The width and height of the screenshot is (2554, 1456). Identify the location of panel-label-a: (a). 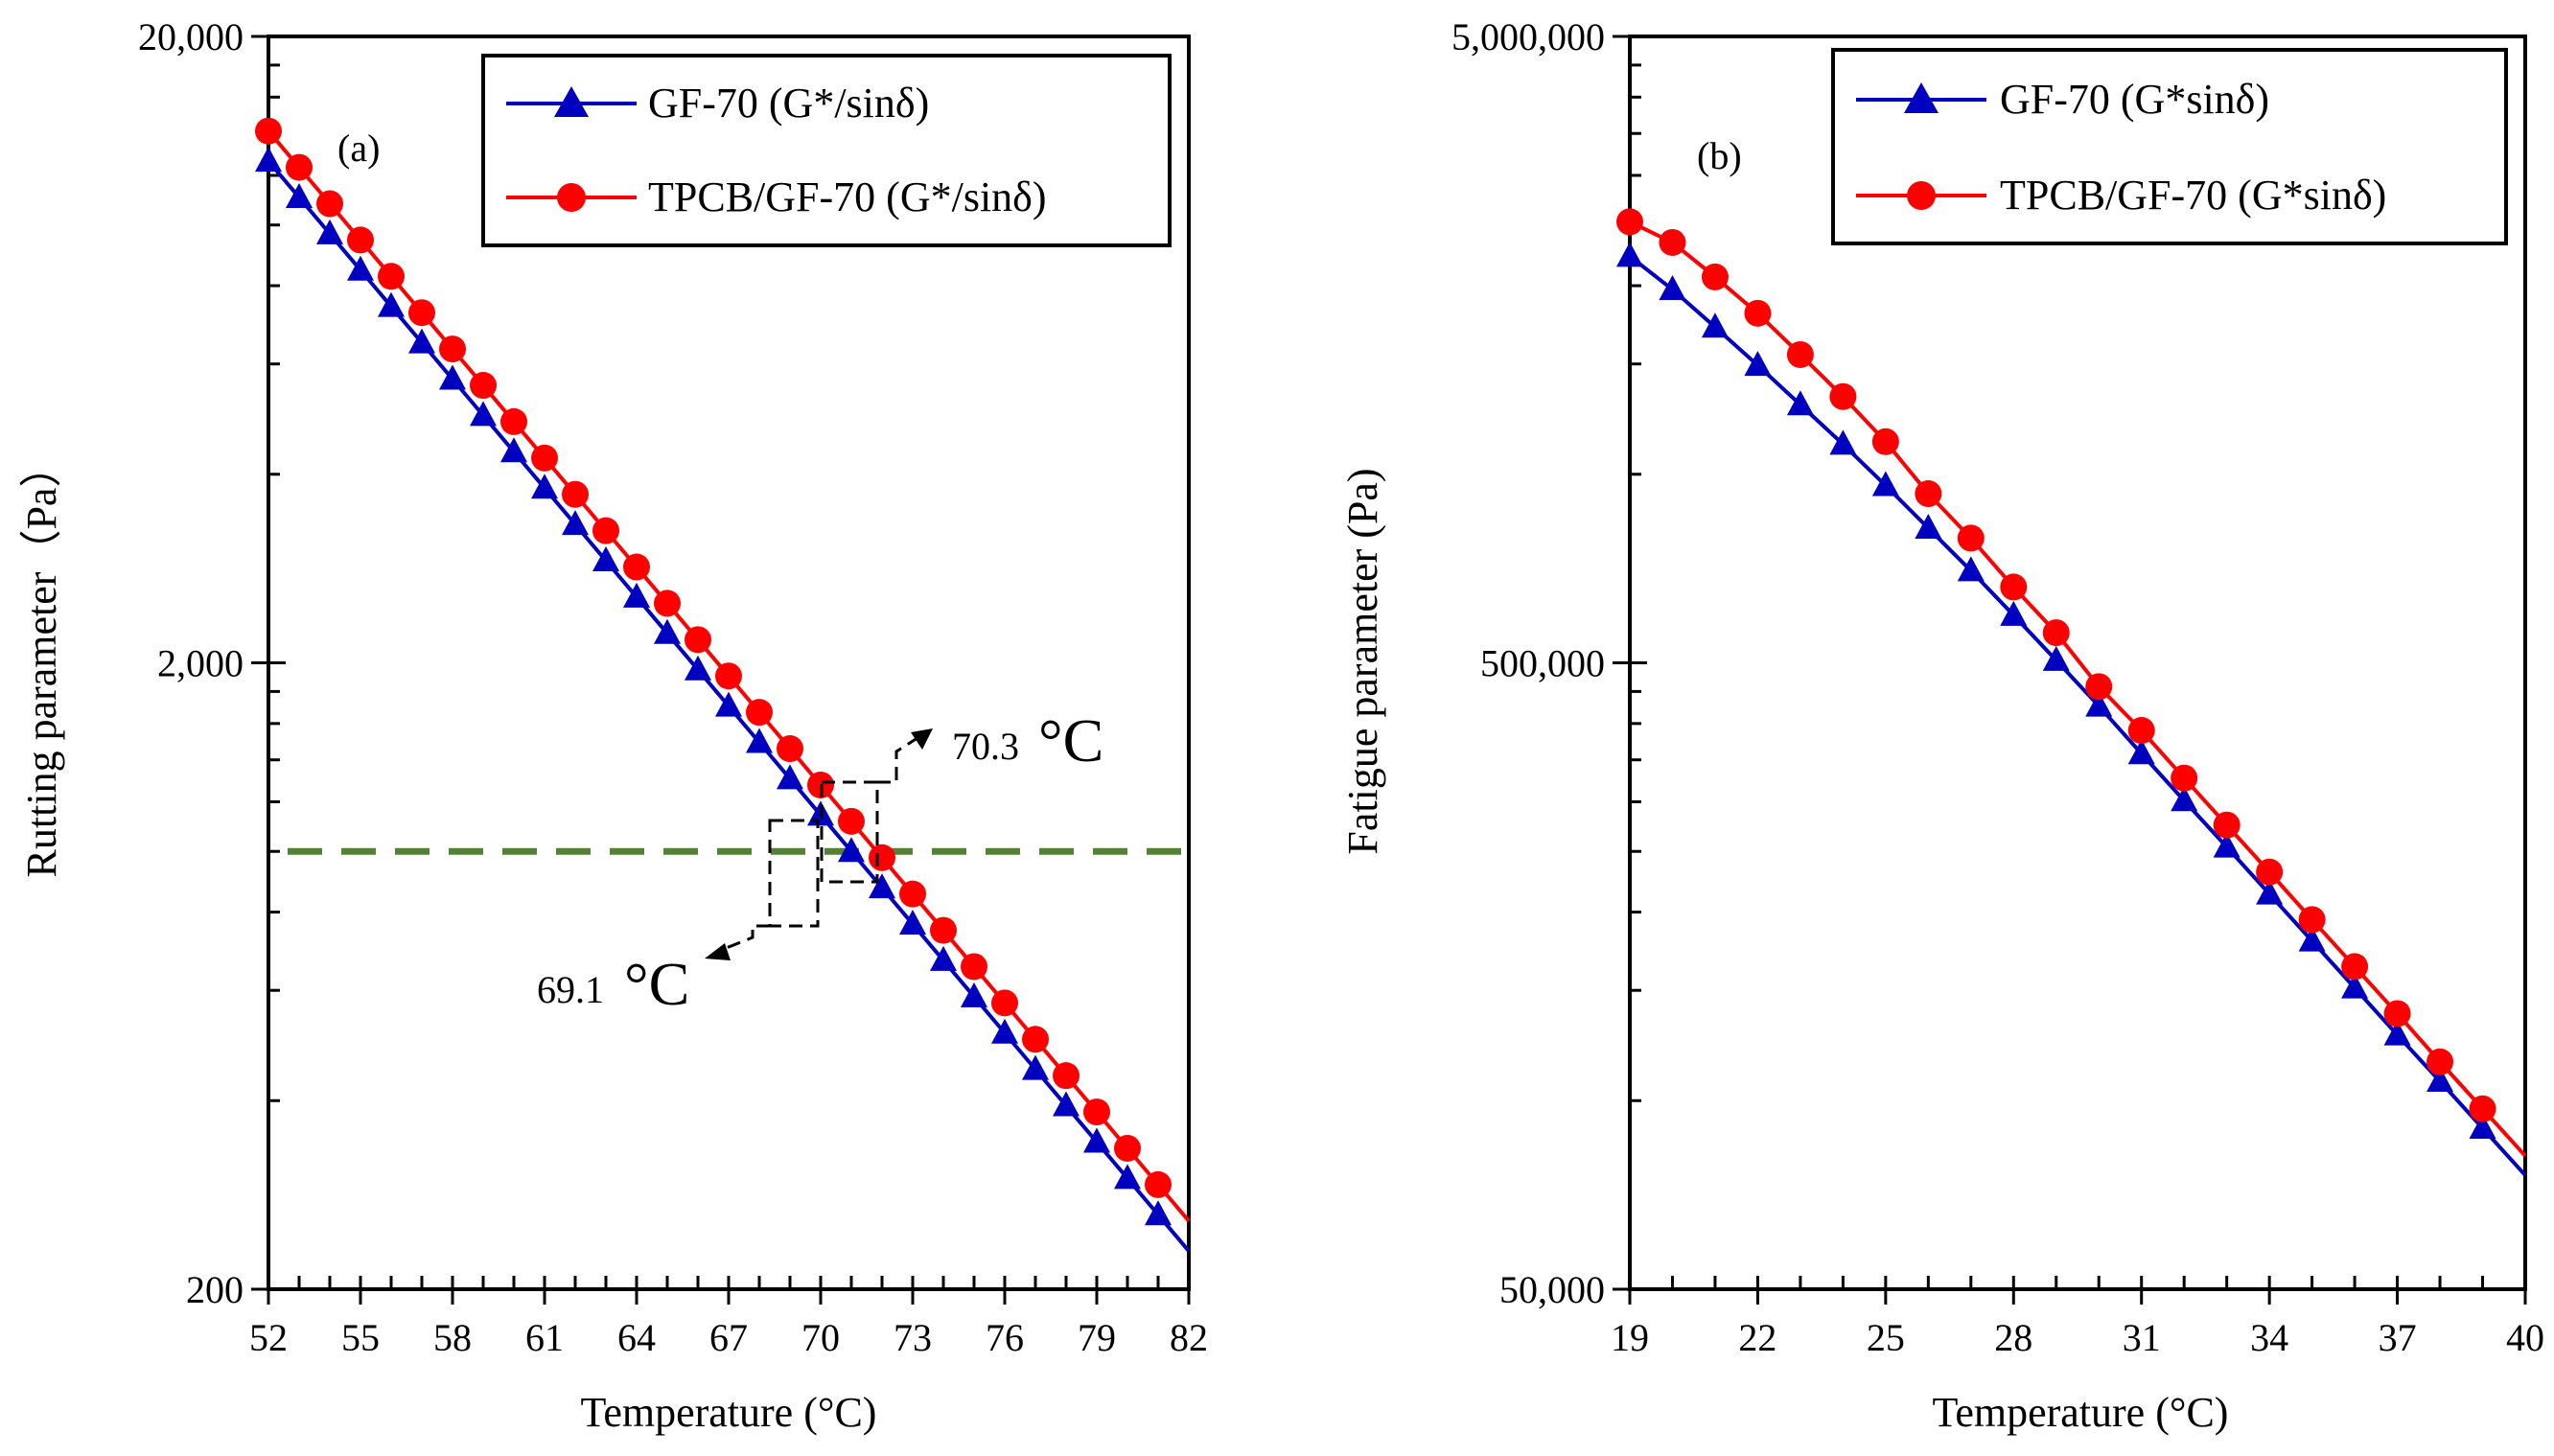
(358, 148).